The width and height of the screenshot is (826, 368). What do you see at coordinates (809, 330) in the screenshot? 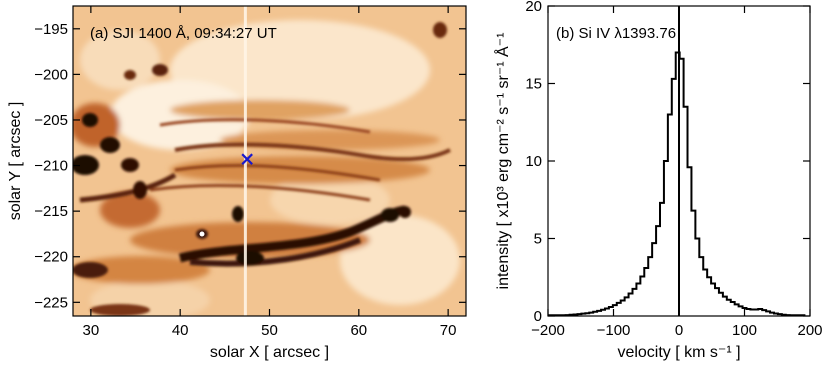
I see `panel-b-xtick-label: 200` at bounding box center [809, 330].